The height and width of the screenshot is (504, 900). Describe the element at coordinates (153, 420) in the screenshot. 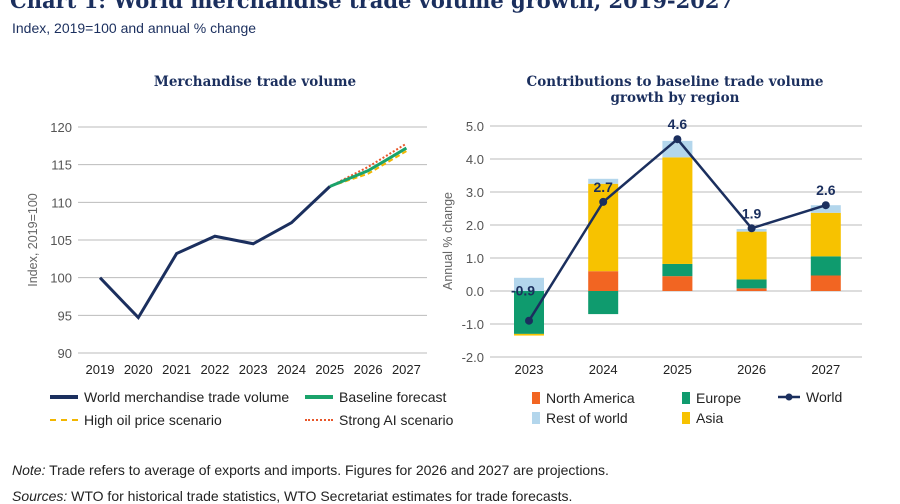

I see `legend-label: High oil price scenario` at that location.